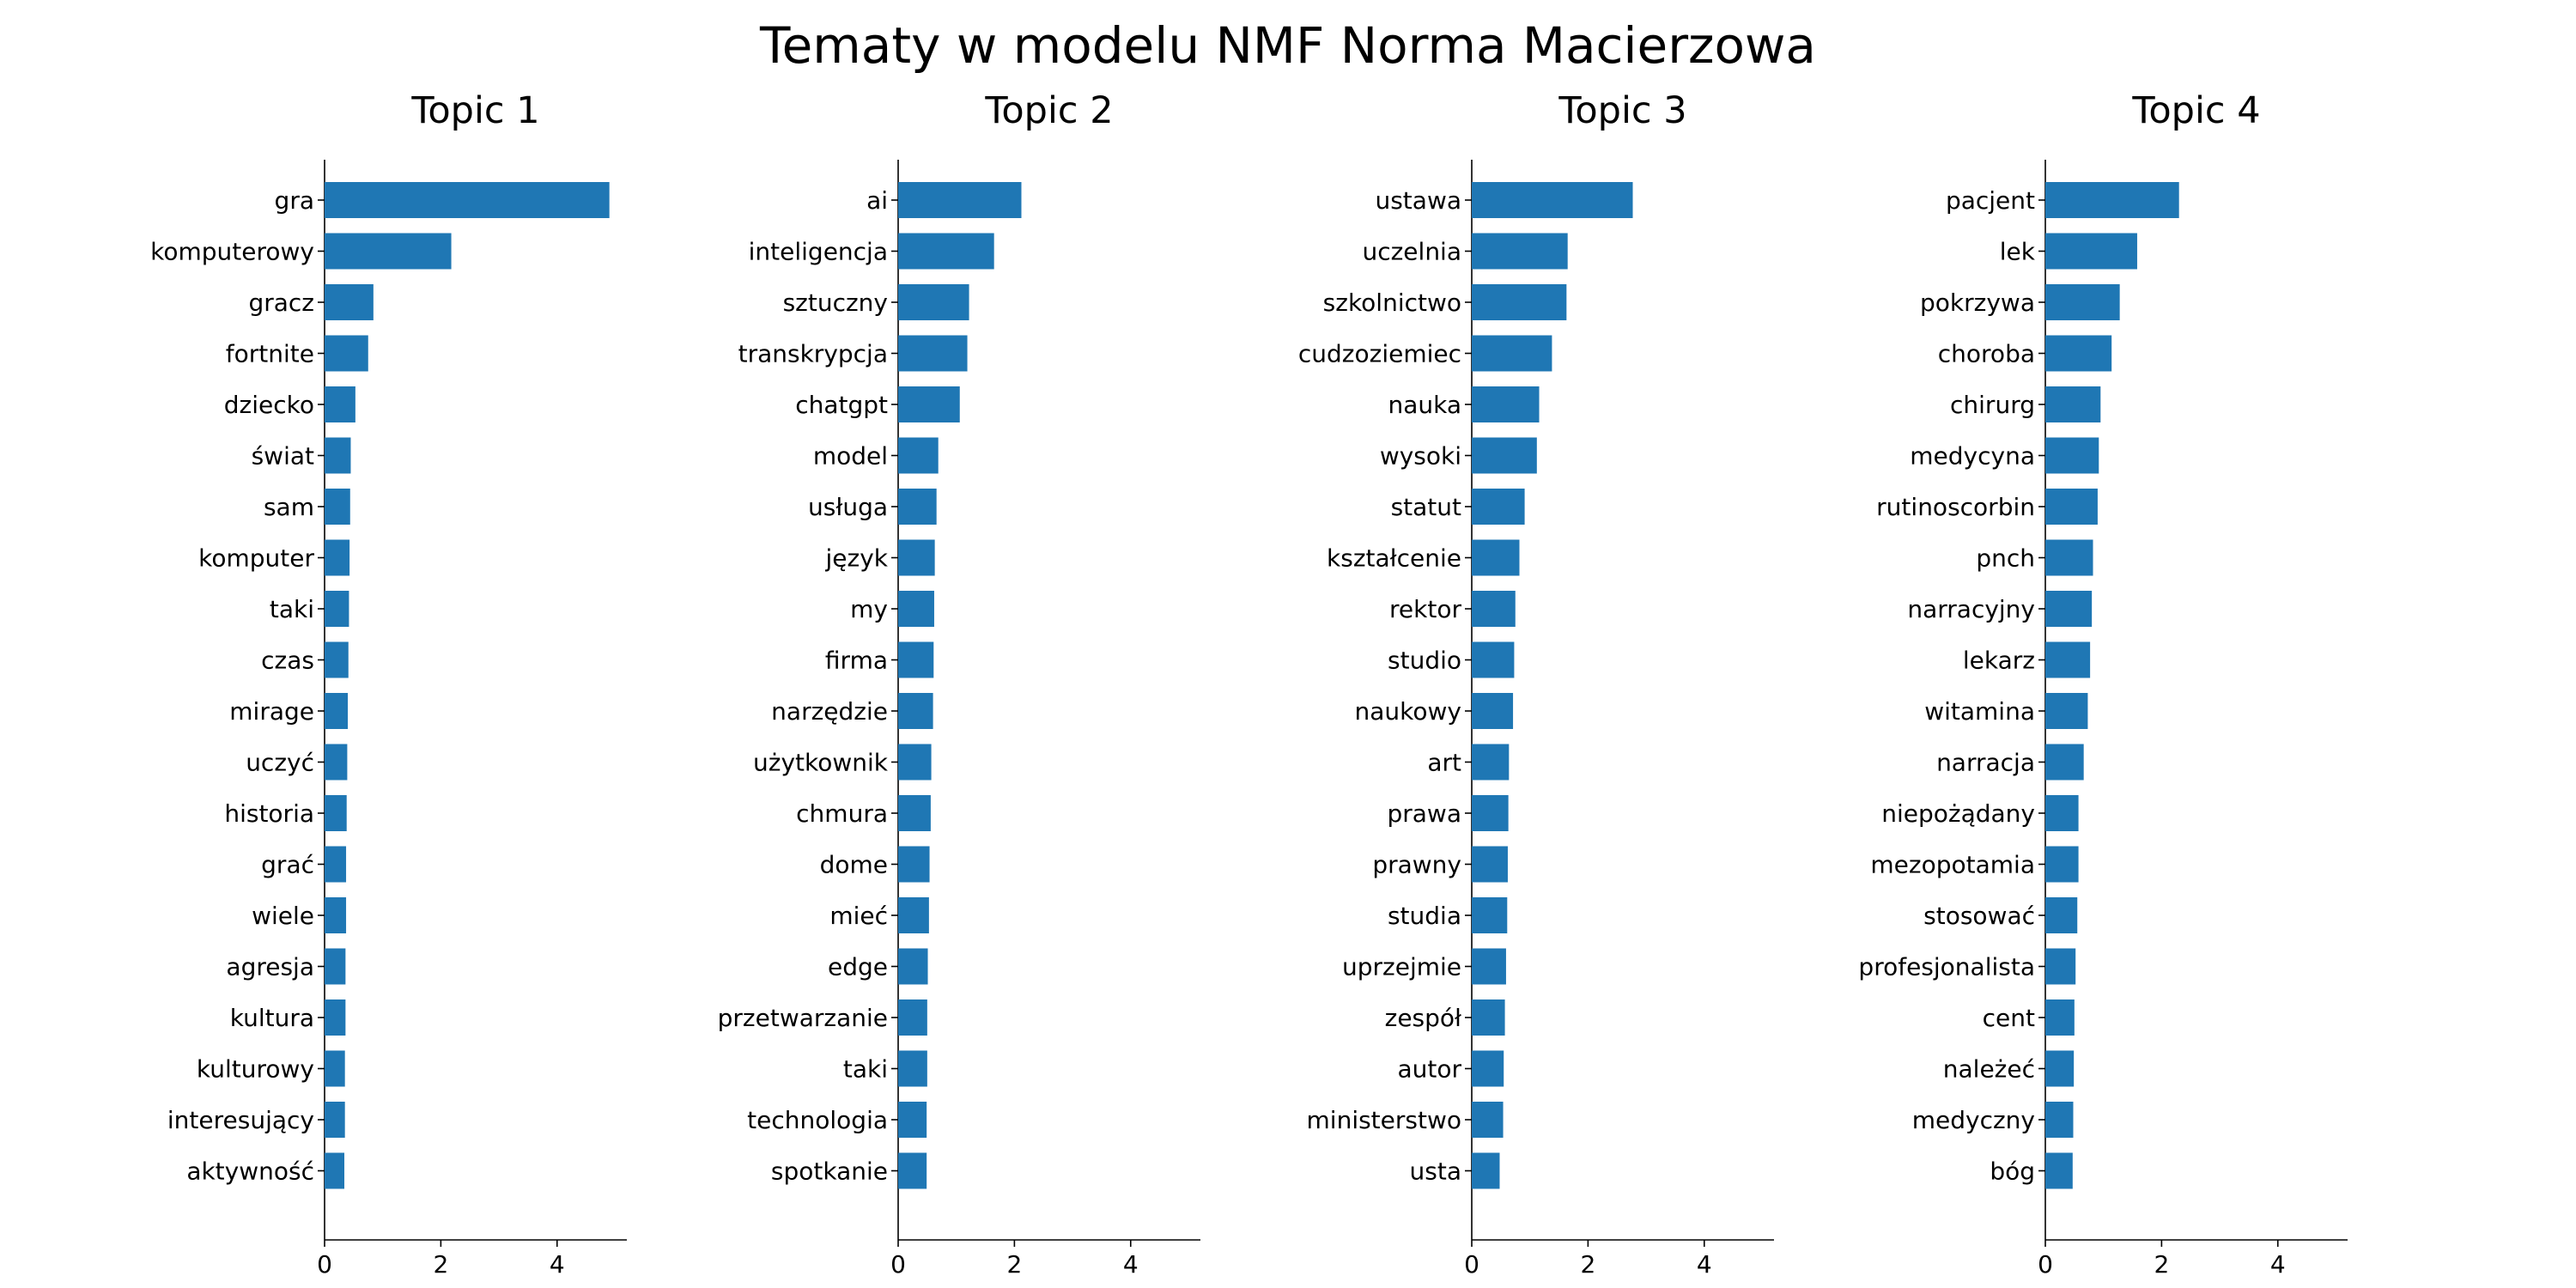 The width and height of the screenshot is (2576, 1288). What do you see at coordinates (2195, 111) in the screenshot?
I see `subplot-title: Topic 4` at bounding box center [2195, 111].